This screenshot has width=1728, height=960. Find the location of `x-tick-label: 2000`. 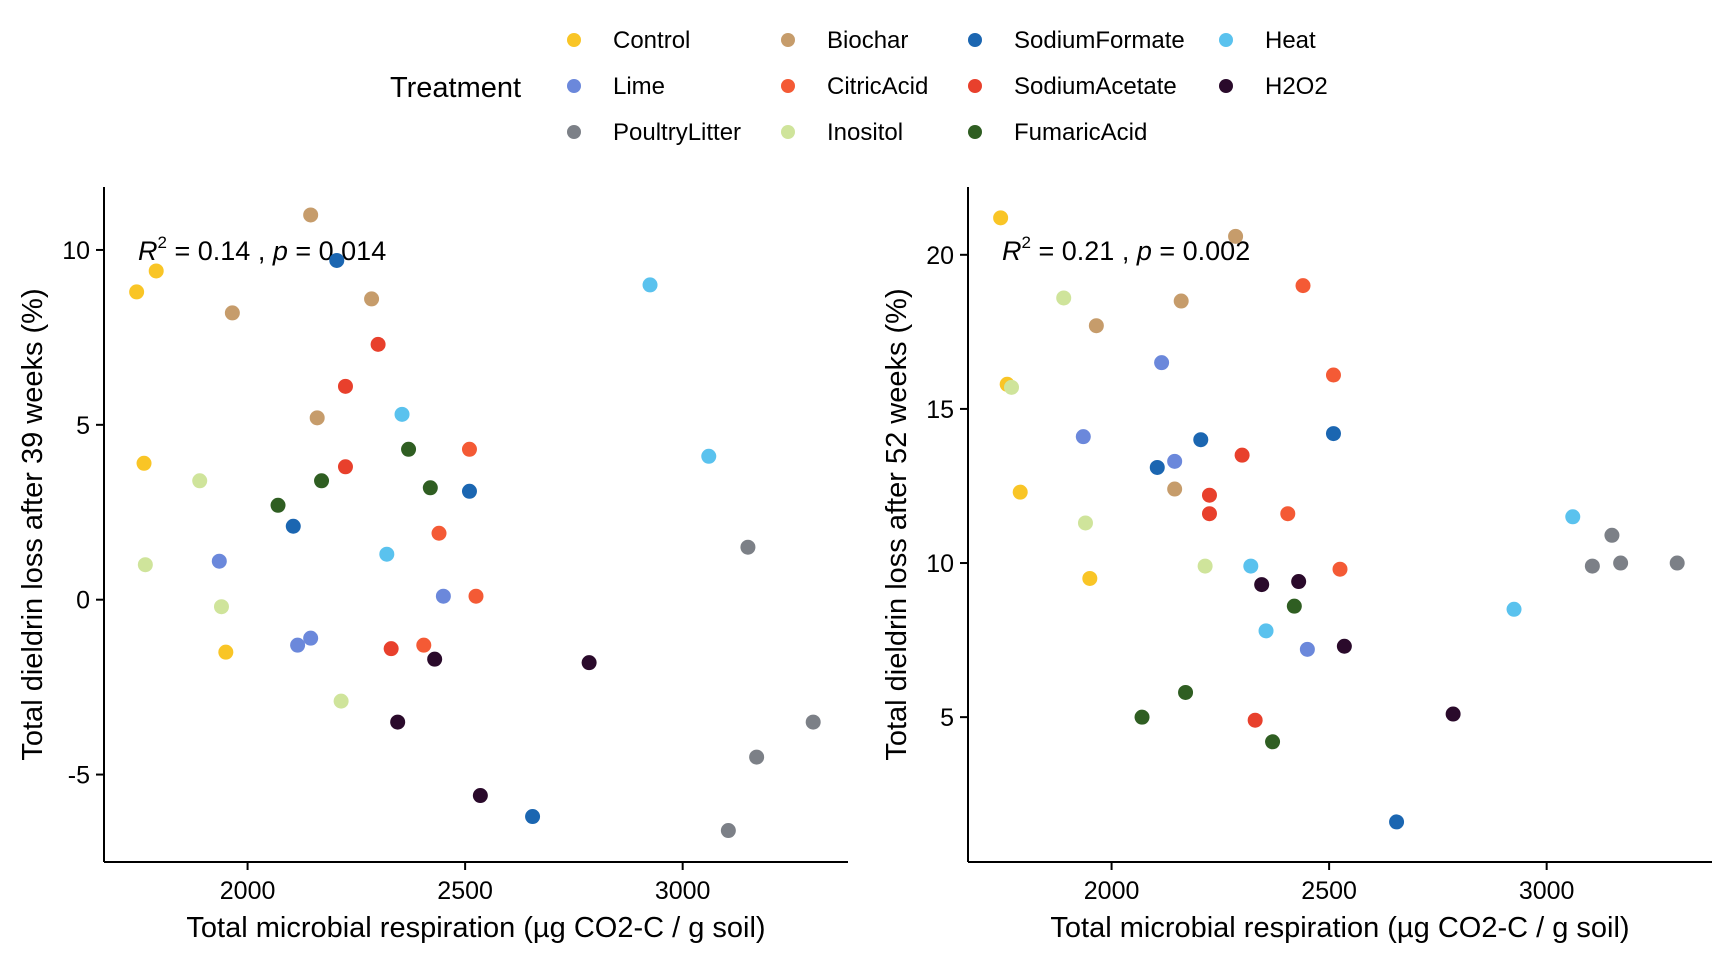

x-tick-label: 2000 is located at coordinates (248, 891).